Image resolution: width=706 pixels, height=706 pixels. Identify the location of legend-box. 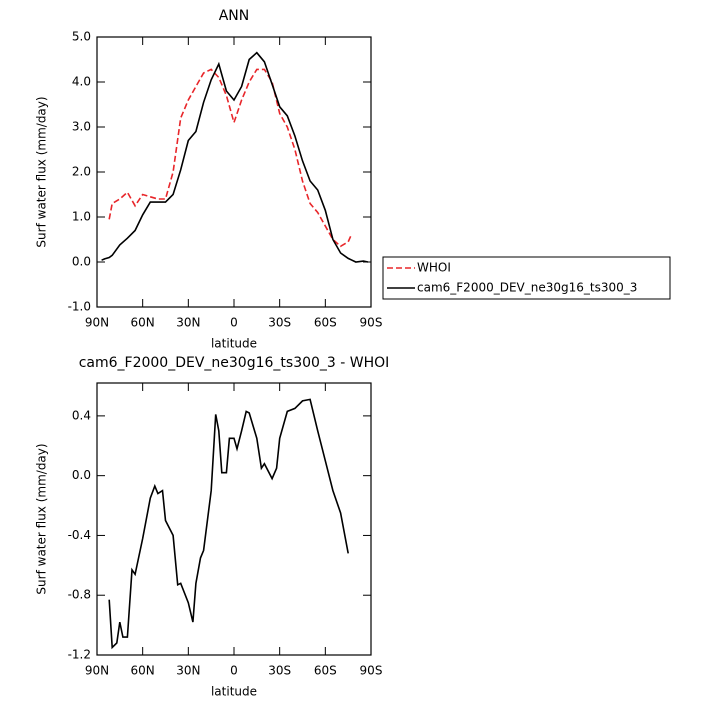
(526, 278).